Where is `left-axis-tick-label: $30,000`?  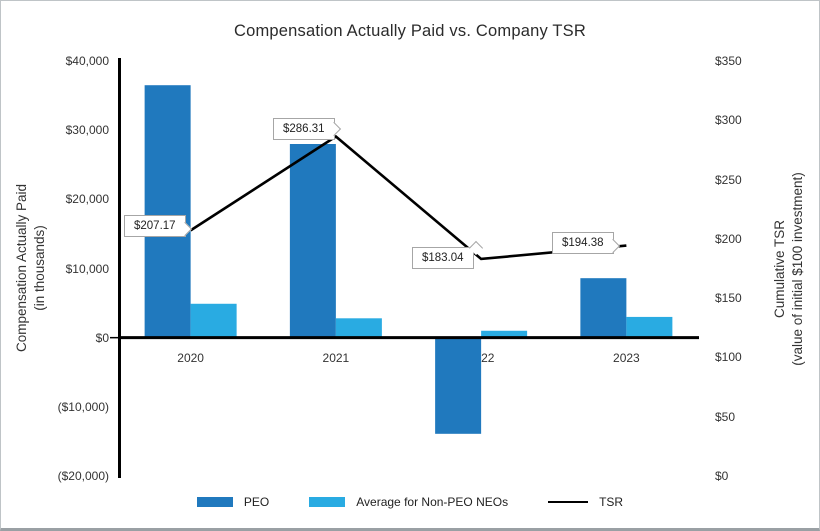
left-axis-tick-label: $30,000 is located at coordinates (87, 130).